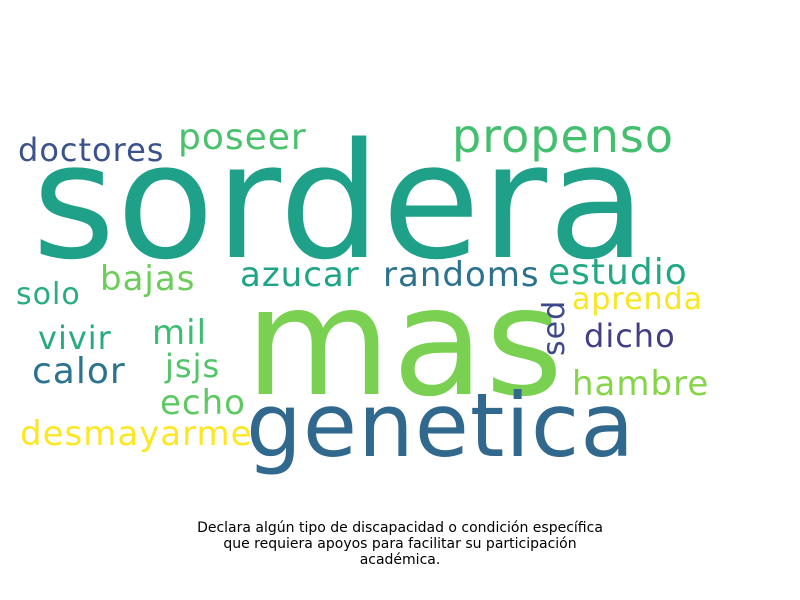 The width and height of the screenshot is (800, 600). Describe the element at coordinates (405, 343) in the screenshot. I see `word-mas: mas` at that location.